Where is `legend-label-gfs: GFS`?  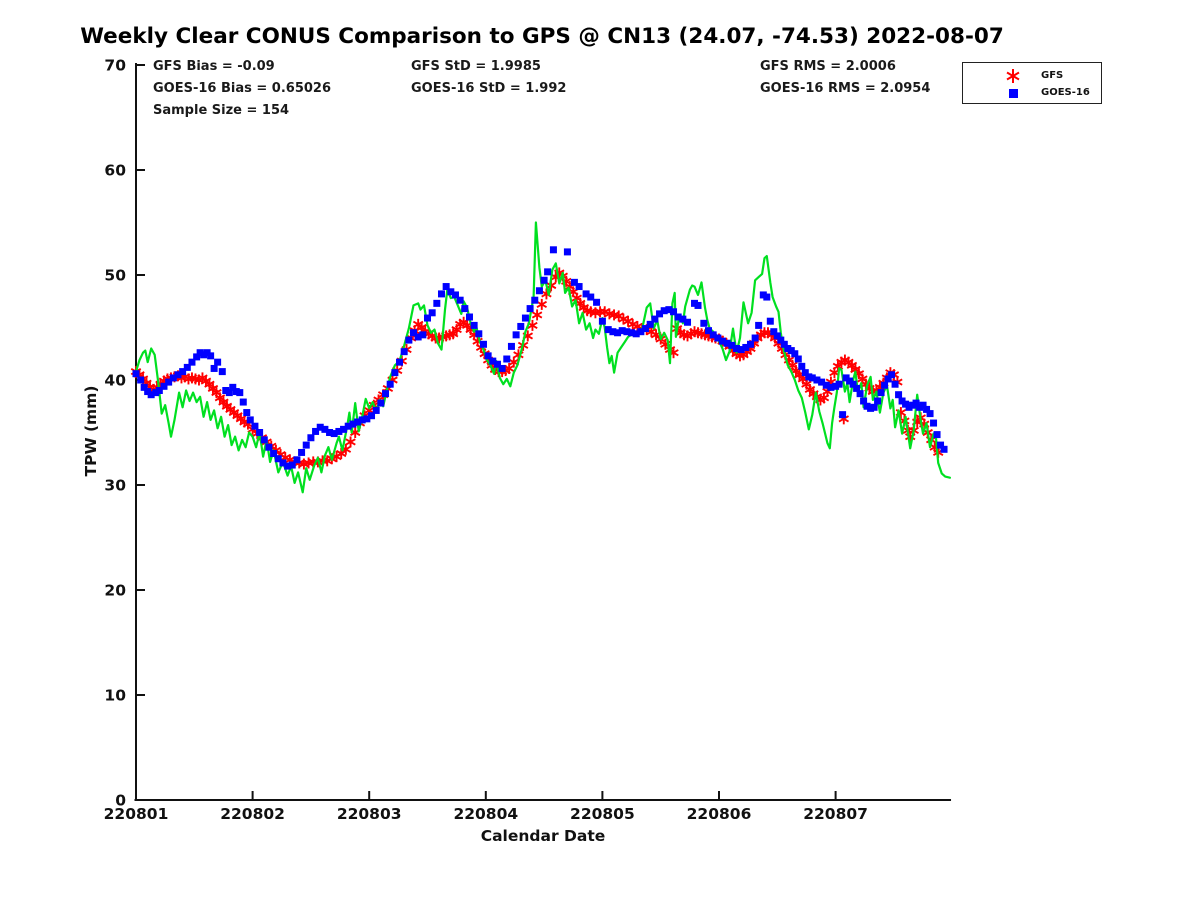 legend-label-gfs: GFS is located at coordinates (1052, 75).